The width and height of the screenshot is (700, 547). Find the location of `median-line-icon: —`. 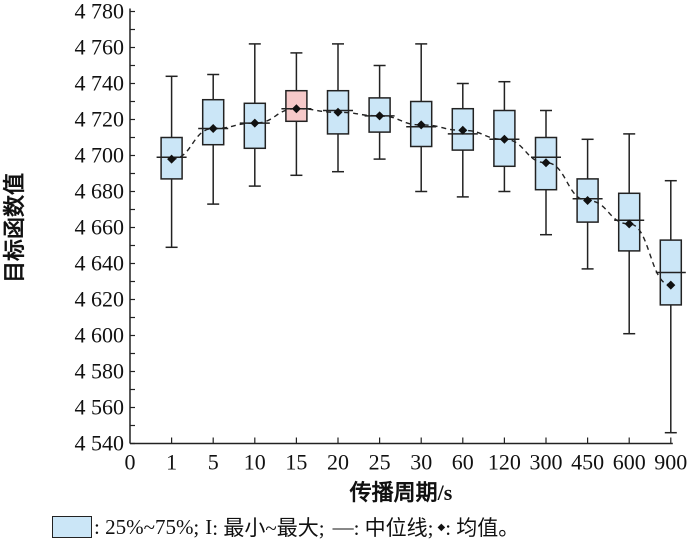

median-line-icon: — is located at coordinates (343, 526).